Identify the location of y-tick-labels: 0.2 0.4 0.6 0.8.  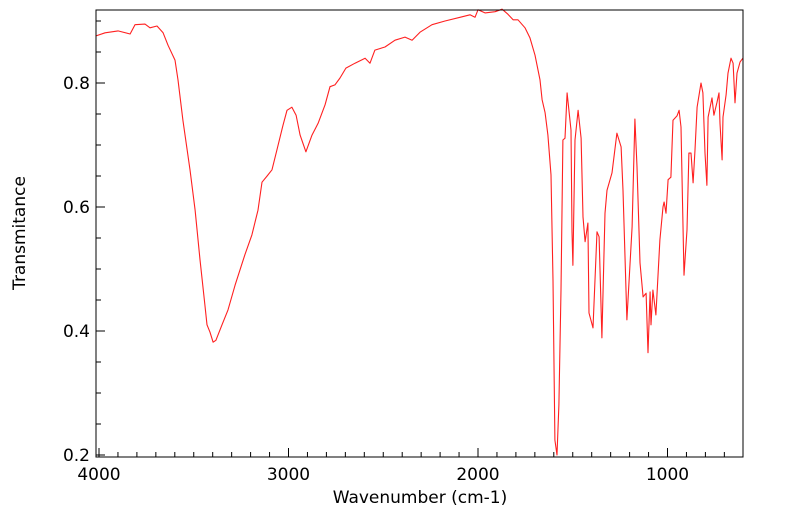
(76, 270).